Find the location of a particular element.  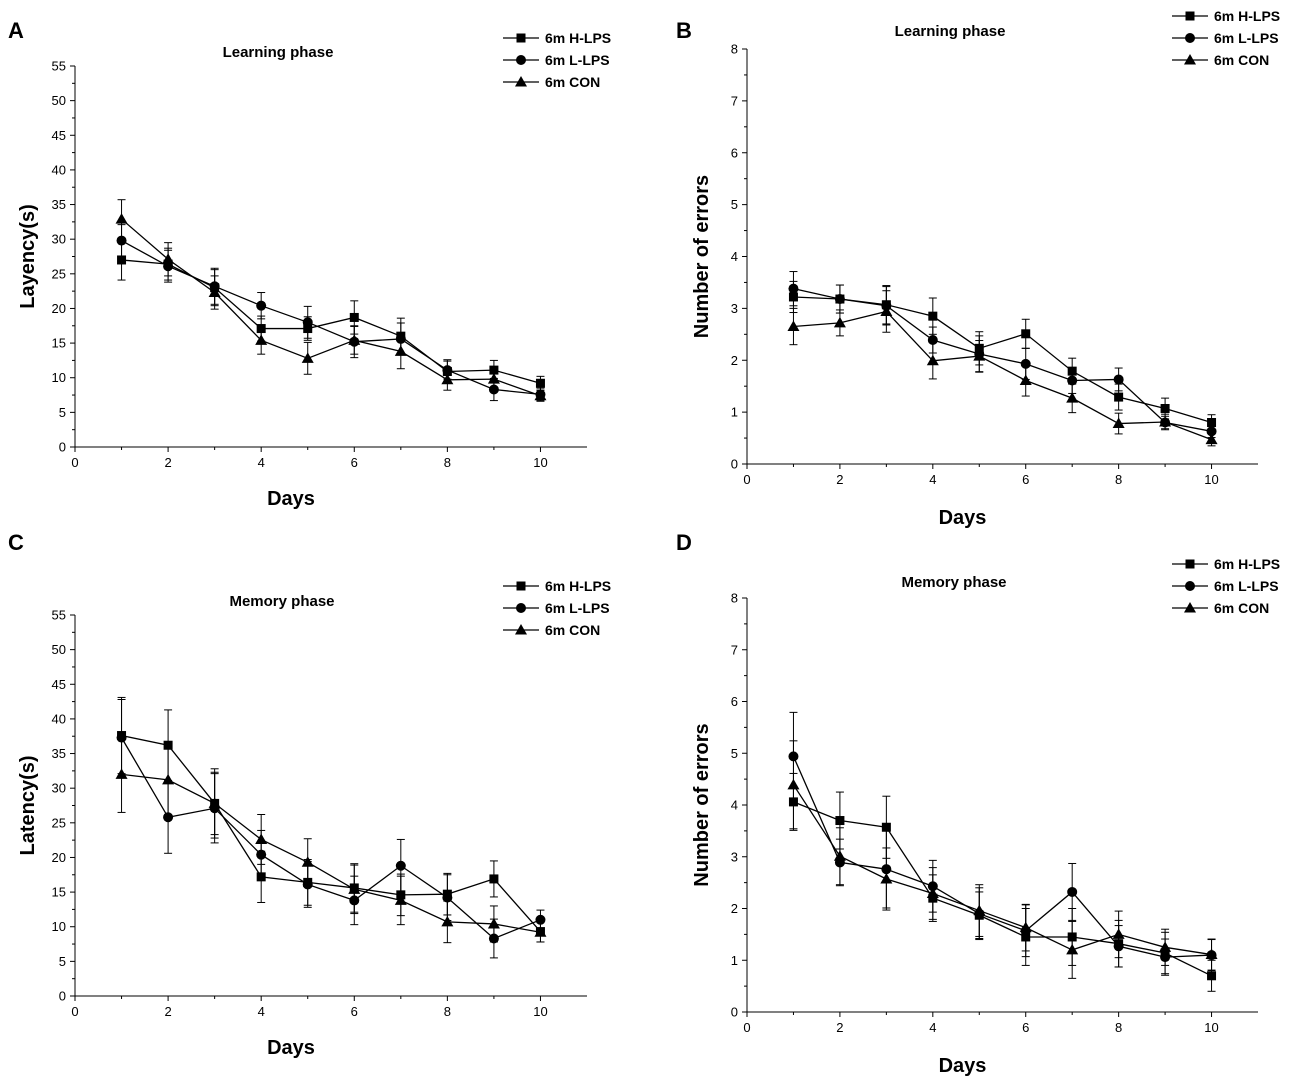

y-tick-label: 1 is located at coordinates (734, 960).